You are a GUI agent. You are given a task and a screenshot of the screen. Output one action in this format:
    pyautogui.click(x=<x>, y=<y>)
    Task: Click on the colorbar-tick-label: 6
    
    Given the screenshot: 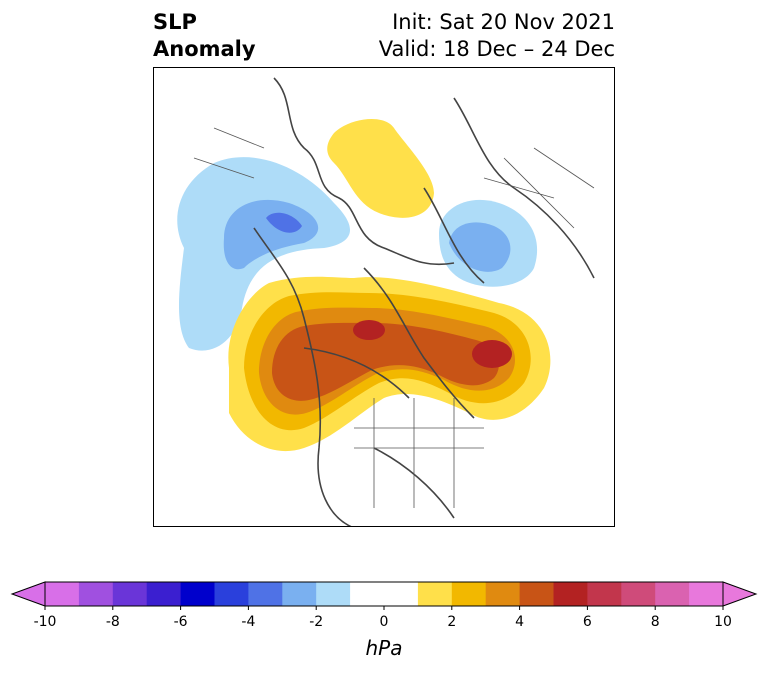 What is the action you would take?
    pyautogui.click(x=587, y=622)
    